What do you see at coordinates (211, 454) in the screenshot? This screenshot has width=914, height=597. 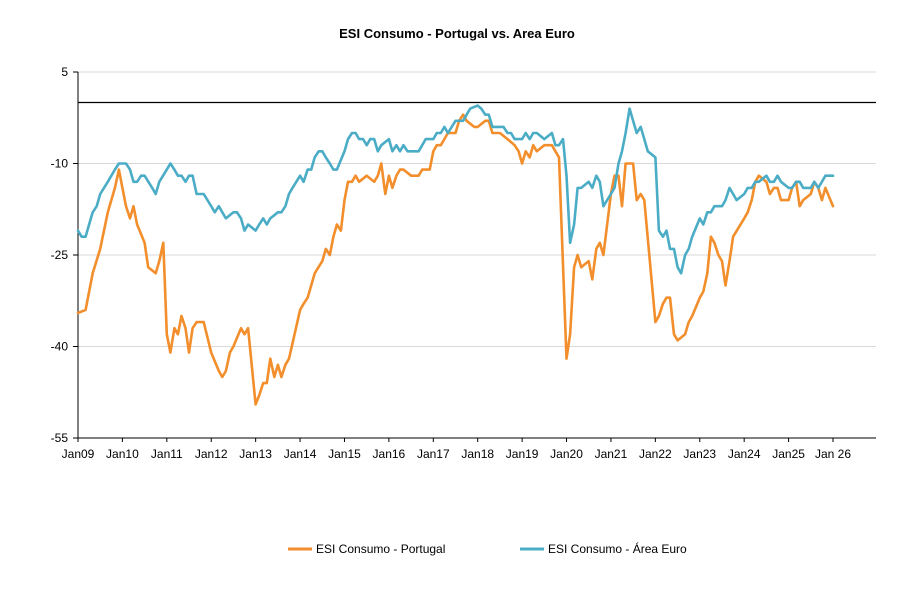 I see `x-tick-label: Jan12` at bounding box center [211, 454].